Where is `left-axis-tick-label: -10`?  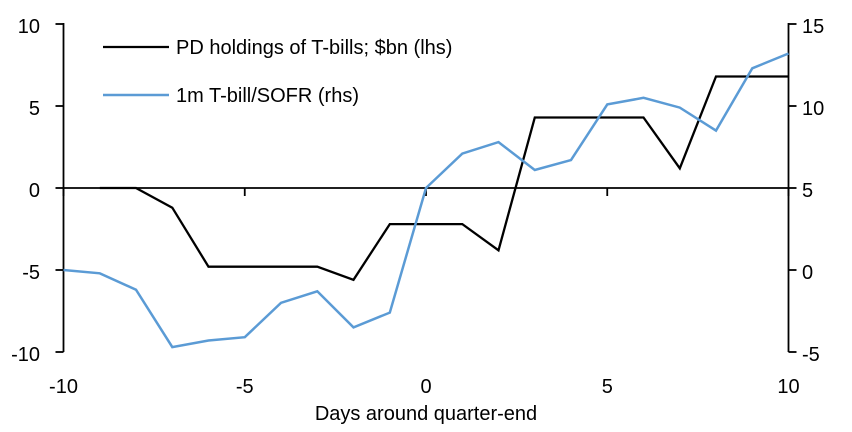 left-axis-tick-label: -10 is located at coordinates (25, 355).